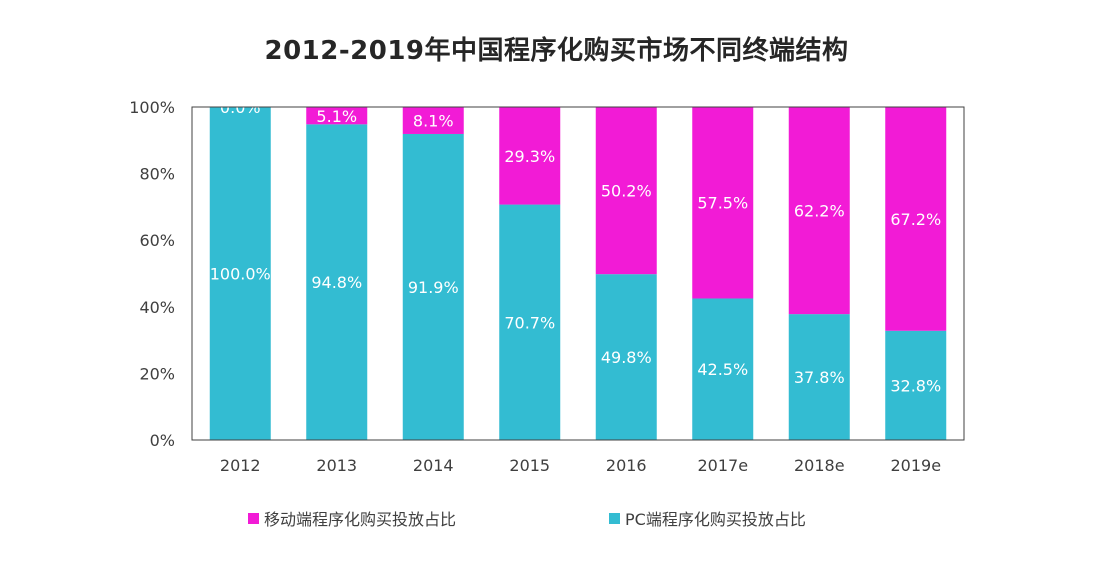  I want to click on bar-mobile-2014, so click(433, 120).